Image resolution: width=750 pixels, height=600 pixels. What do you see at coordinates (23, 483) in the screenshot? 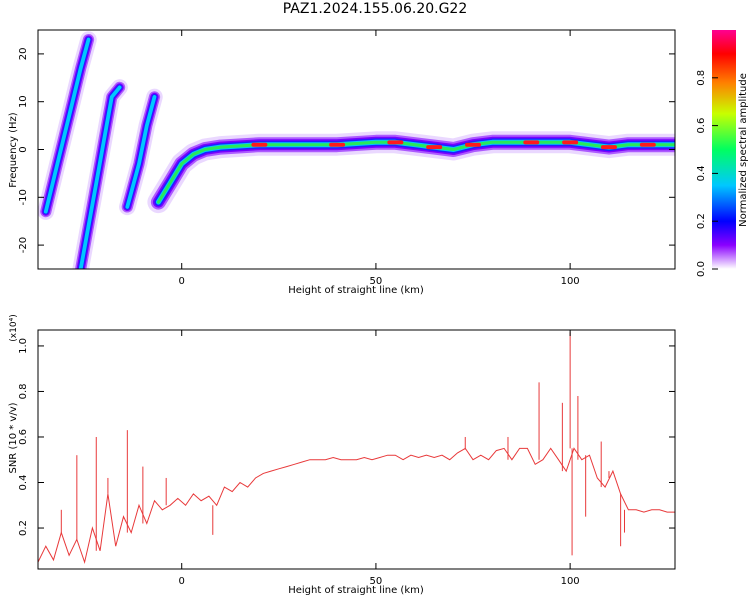
I see `snr-y-tick-label: 0.4` at bounding box center [23, 483].